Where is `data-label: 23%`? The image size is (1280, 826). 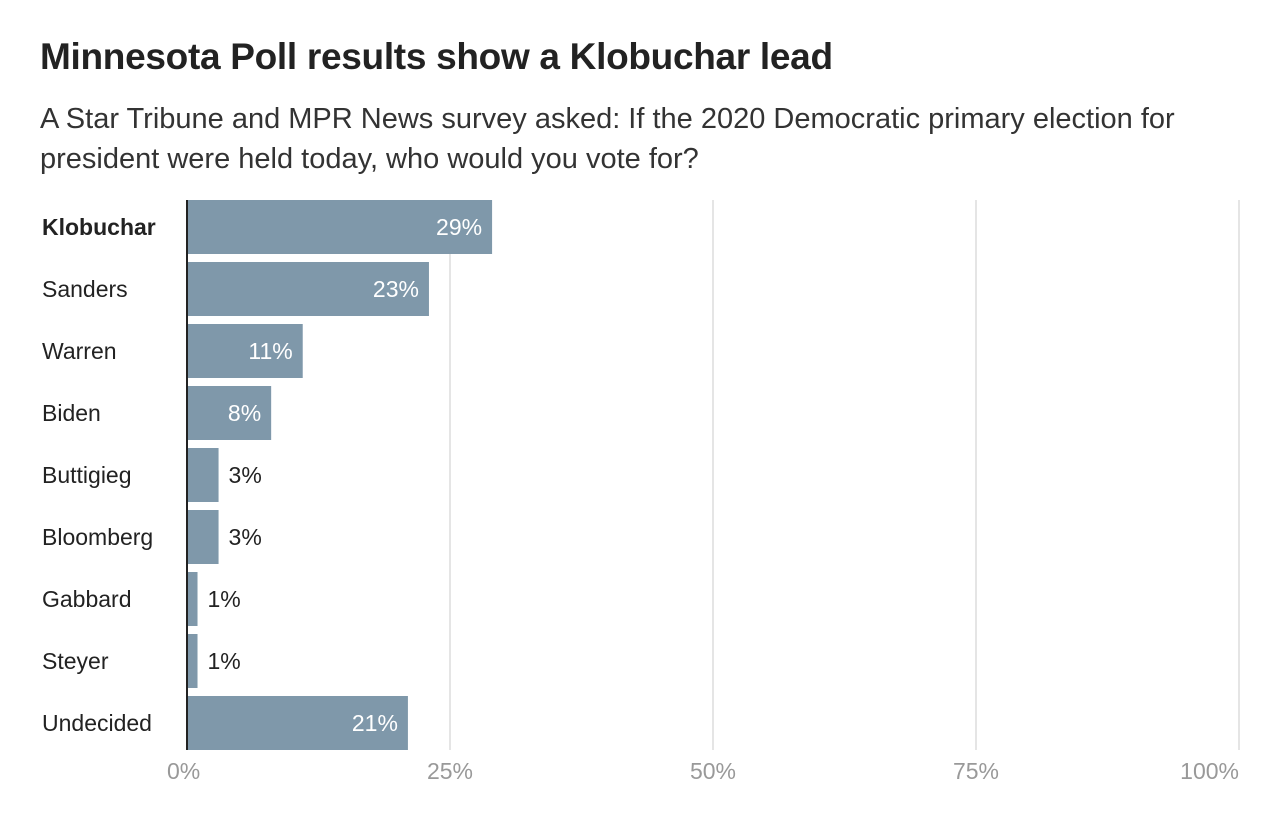
data-label: 23% is located at coordinates (396, 289).